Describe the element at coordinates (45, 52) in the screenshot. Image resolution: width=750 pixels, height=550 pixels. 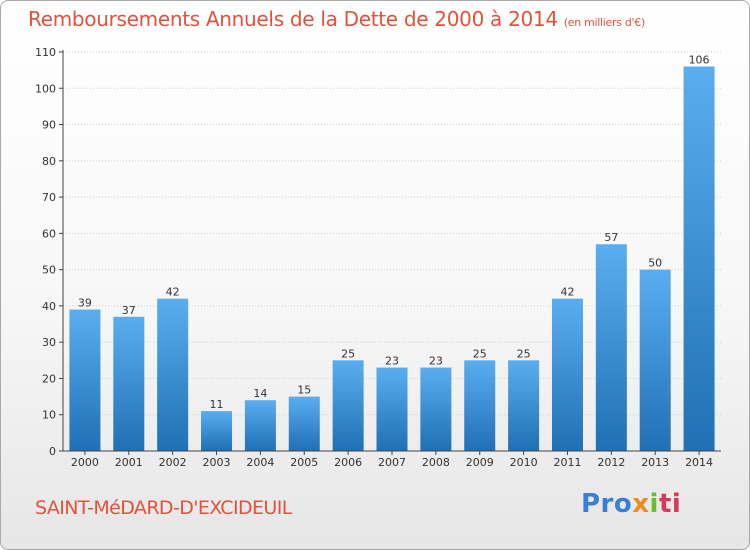
I see `y-tick-label: 110` at that location.